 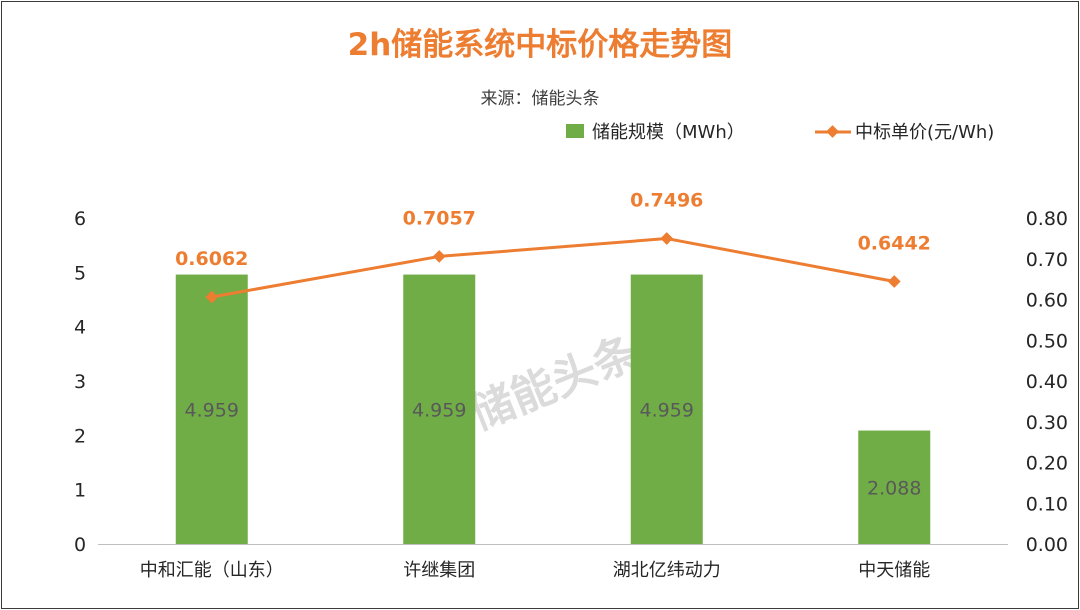 I want to click on y-left-tick-label: 6, so click(x=80, y=219).